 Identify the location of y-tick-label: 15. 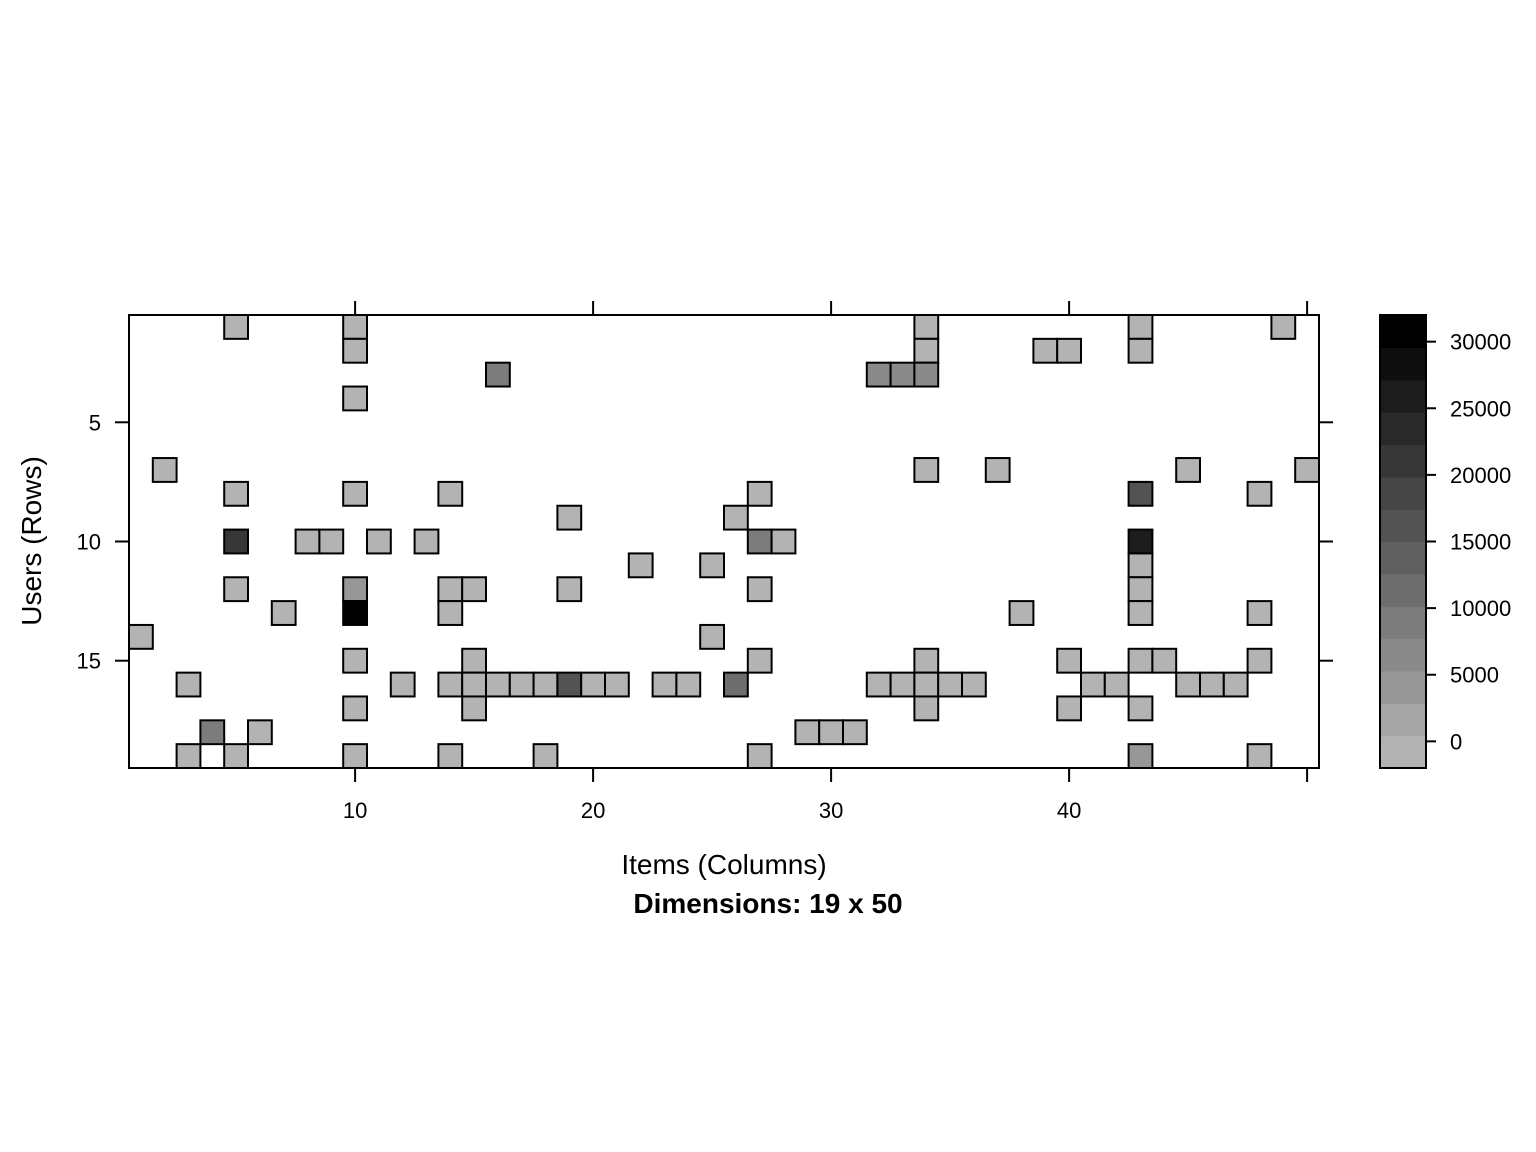
(89, 661).